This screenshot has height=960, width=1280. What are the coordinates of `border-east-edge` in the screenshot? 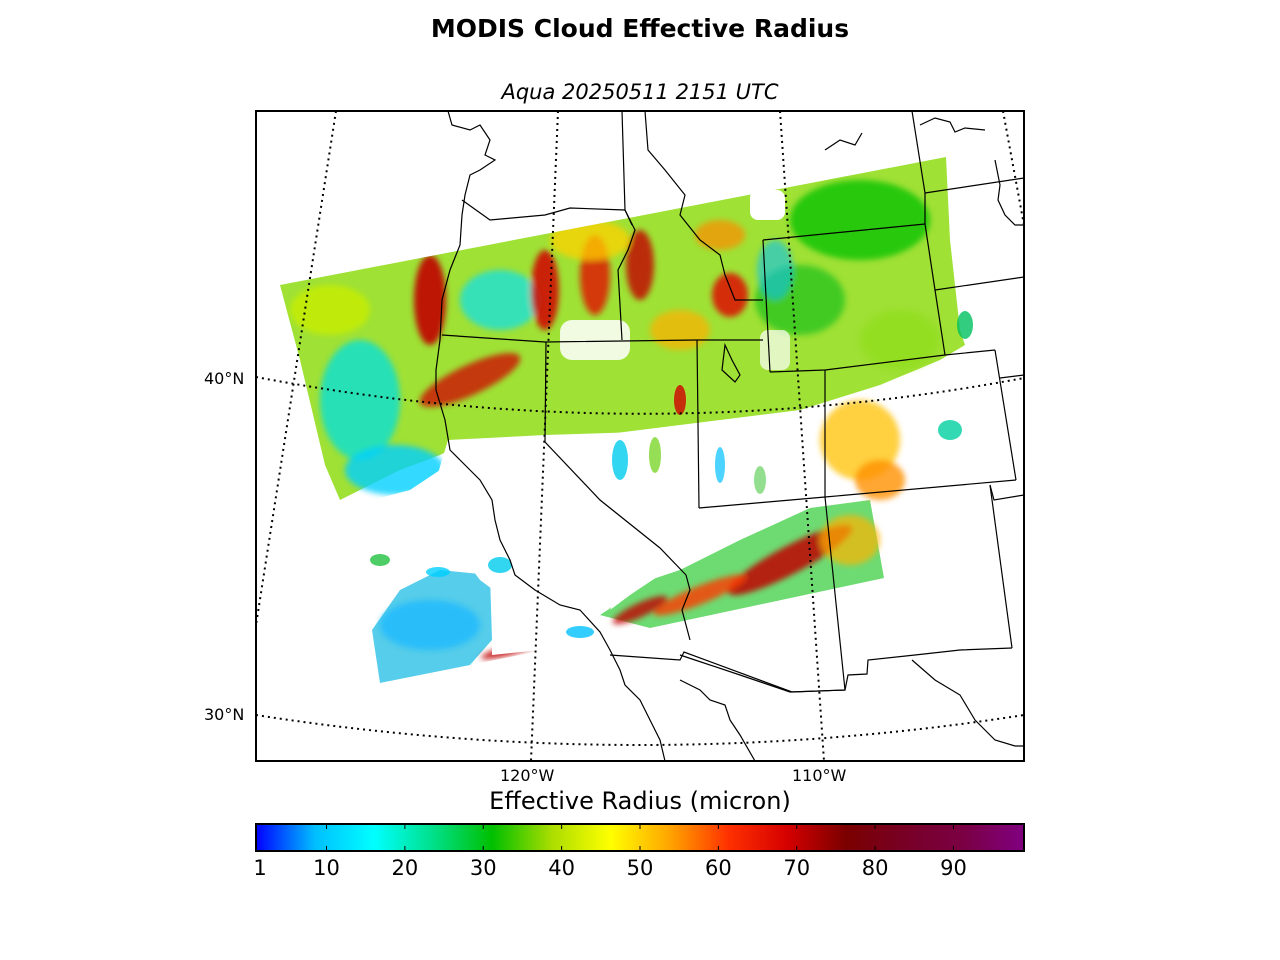 It's located at (1009, 192).